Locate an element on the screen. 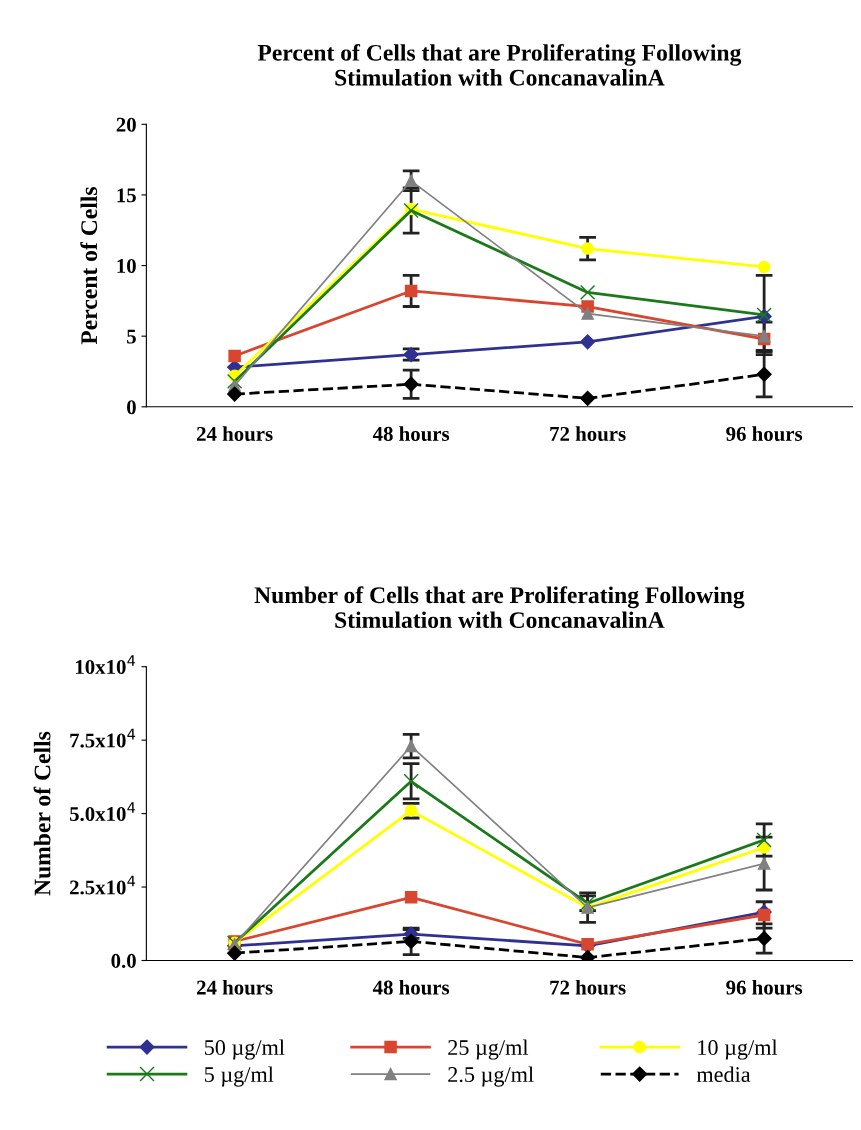  legend-label: 5 µg/ml is located at coordinates (239, 1076).